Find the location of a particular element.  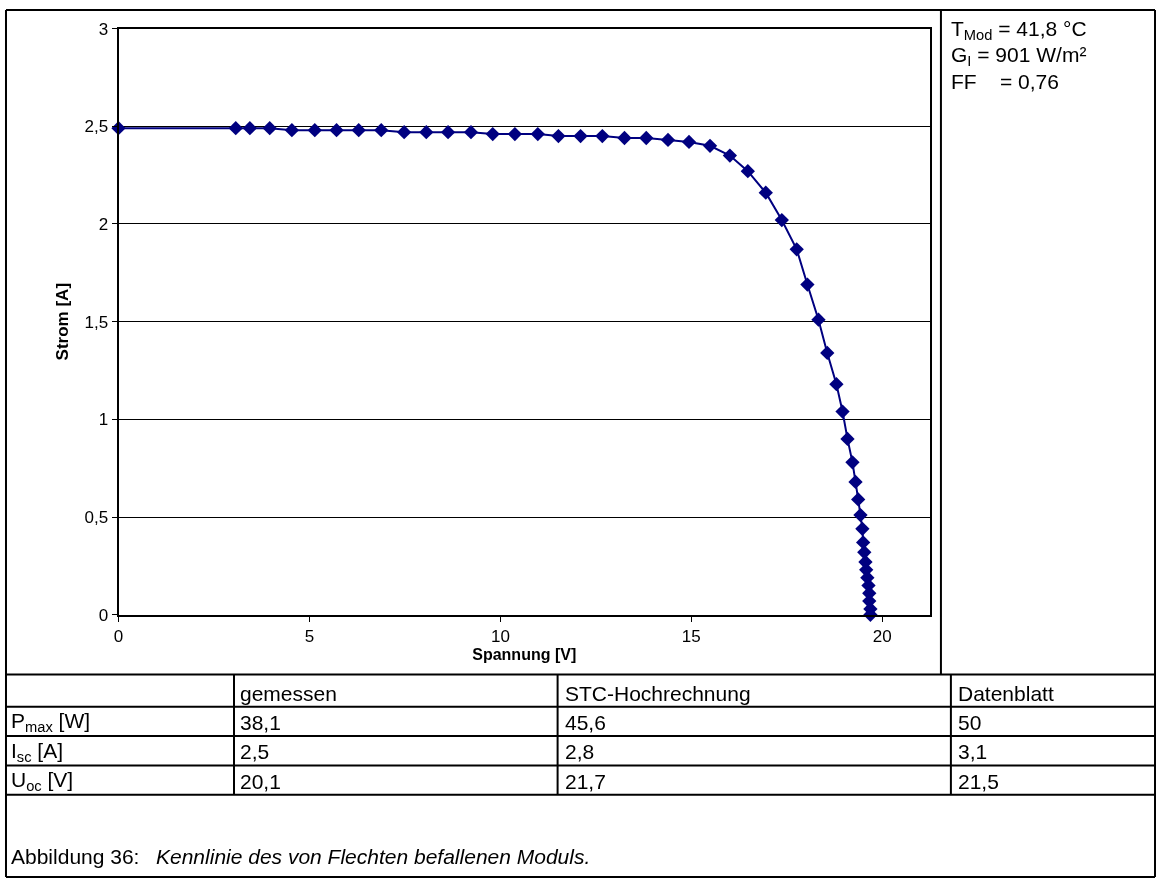

text: G$_{I}$ = 901 W/m² is located at coordinates (1019, 56).